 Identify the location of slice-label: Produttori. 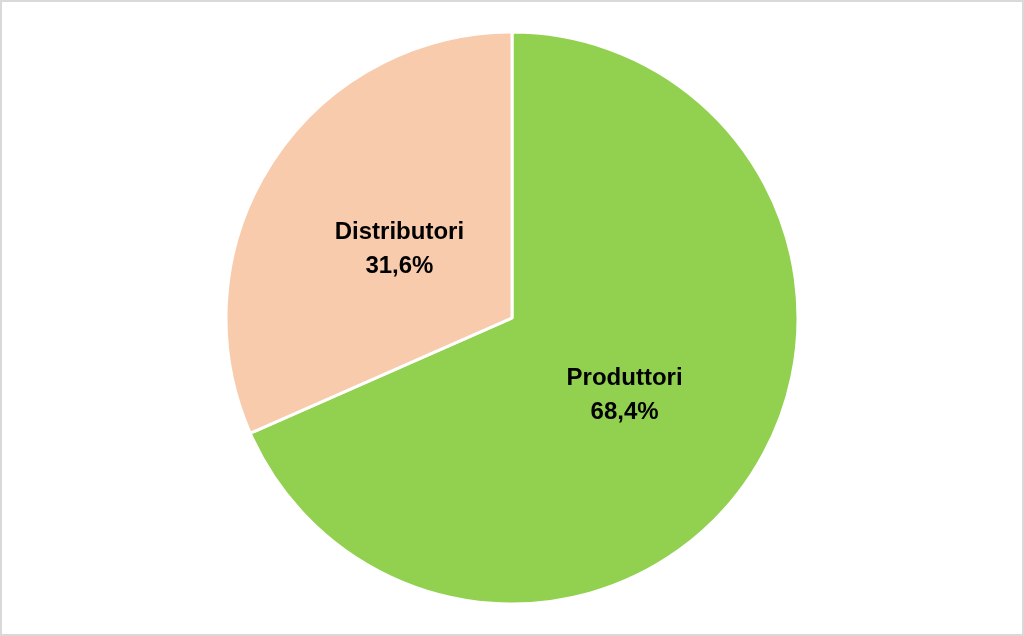
(624, 377).